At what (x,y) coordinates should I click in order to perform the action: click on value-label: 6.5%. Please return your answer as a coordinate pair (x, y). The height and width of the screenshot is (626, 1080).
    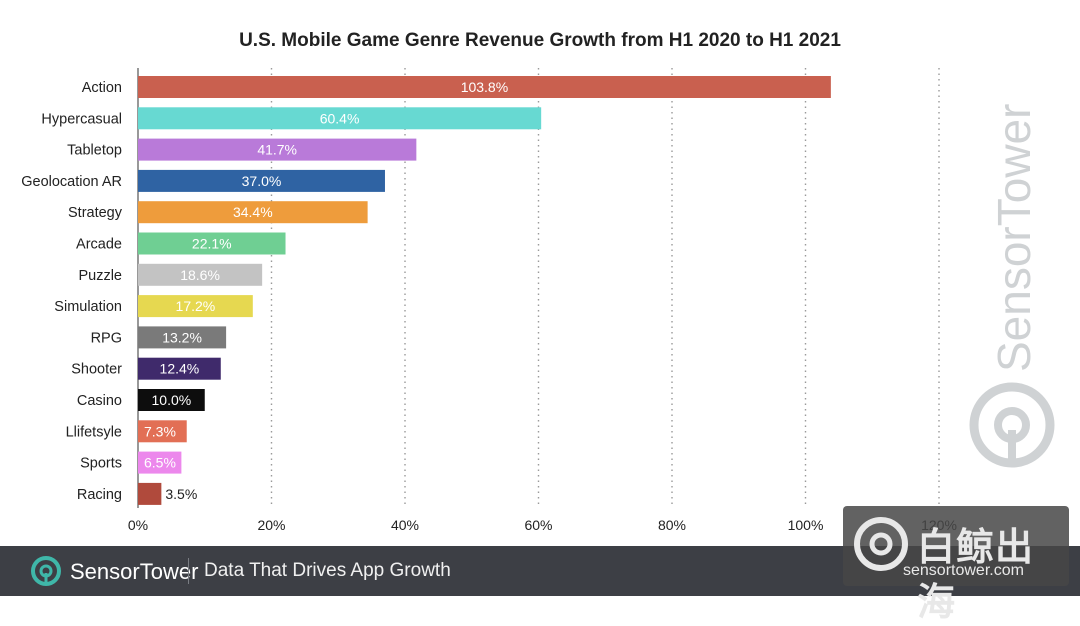
    Looking at the image, I should click on (160, 463).